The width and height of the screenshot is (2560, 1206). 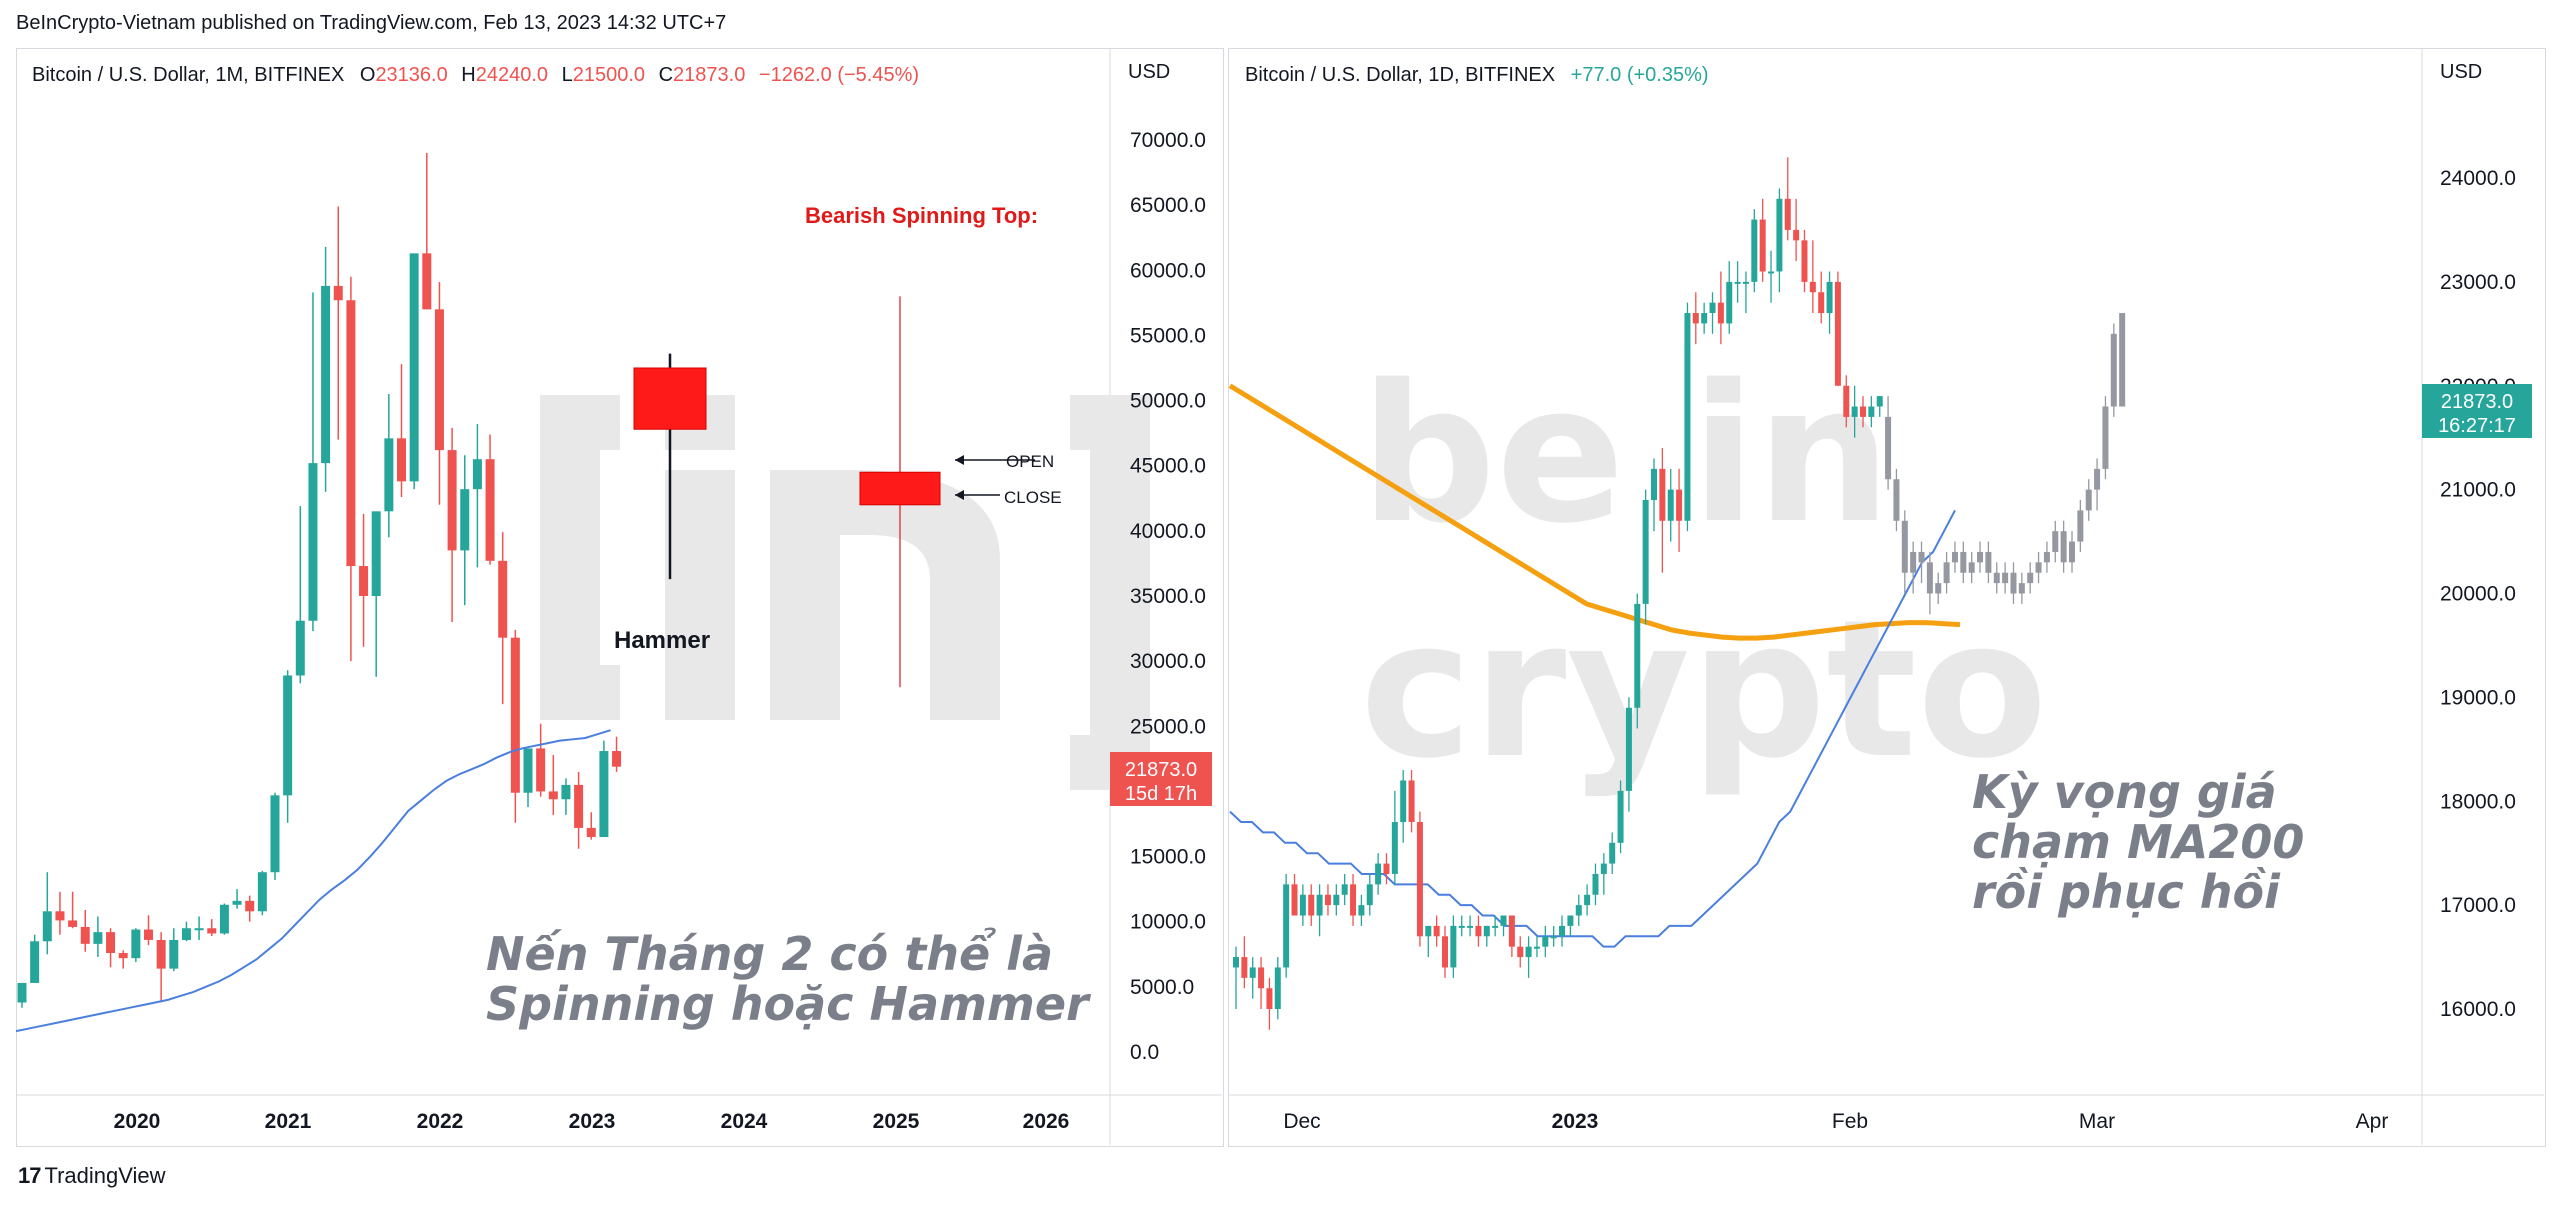 I want to click on right-y-tick: 23000.0, so click(x=2478, y=282).